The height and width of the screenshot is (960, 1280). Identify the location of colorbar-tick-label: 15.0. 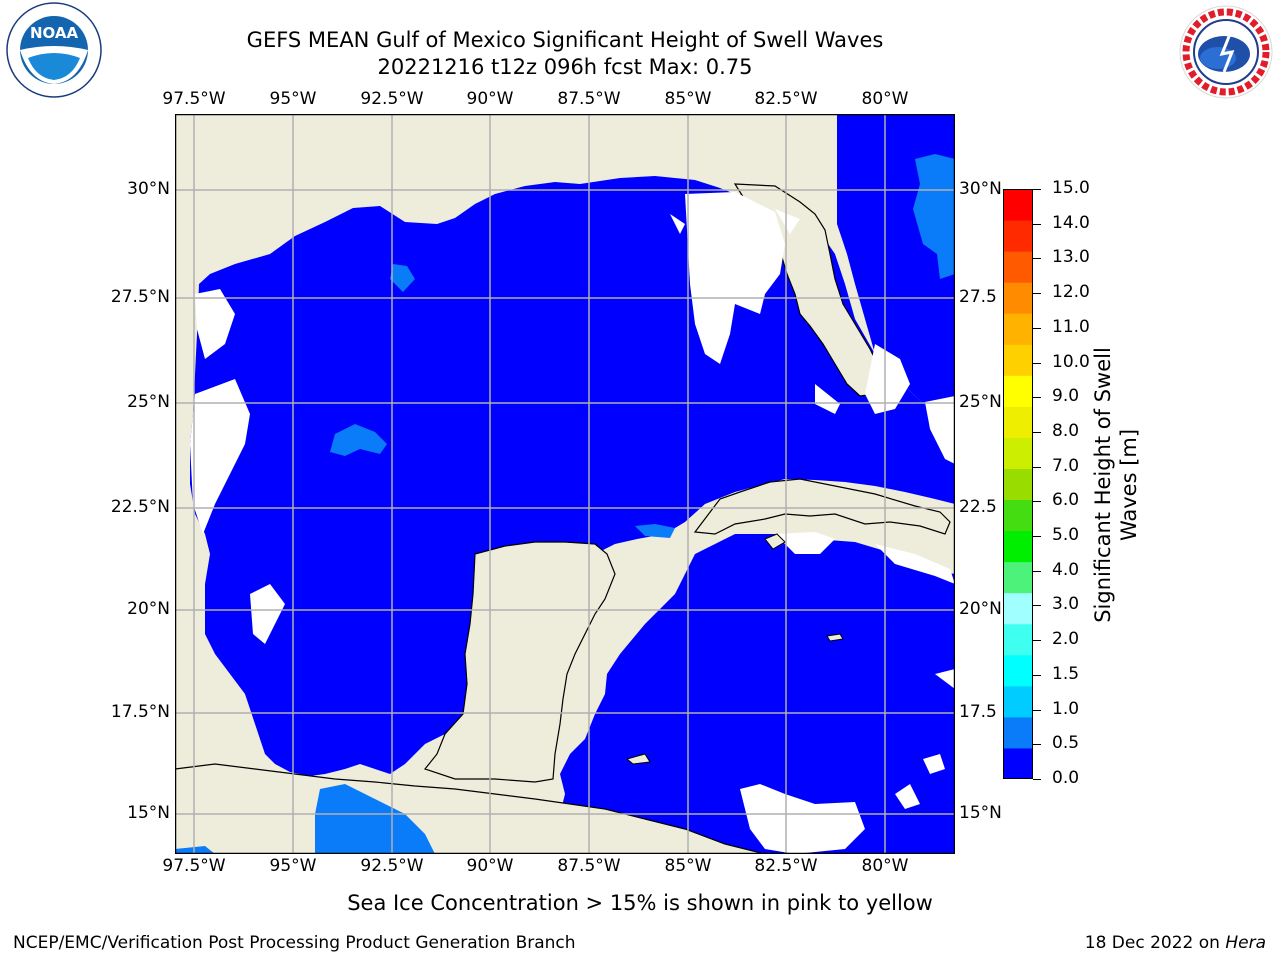
(1071, 188).